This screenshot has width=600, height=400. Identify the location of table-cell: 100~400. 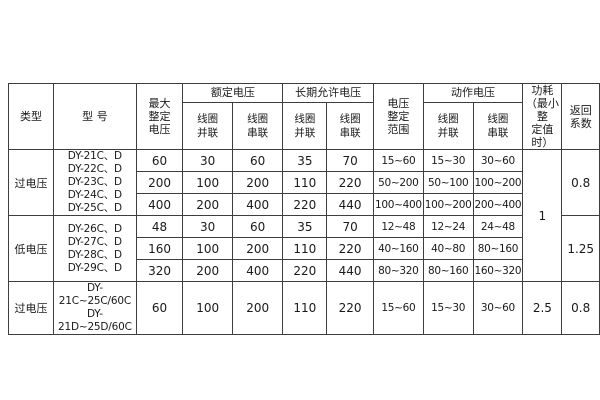
(398, 204).